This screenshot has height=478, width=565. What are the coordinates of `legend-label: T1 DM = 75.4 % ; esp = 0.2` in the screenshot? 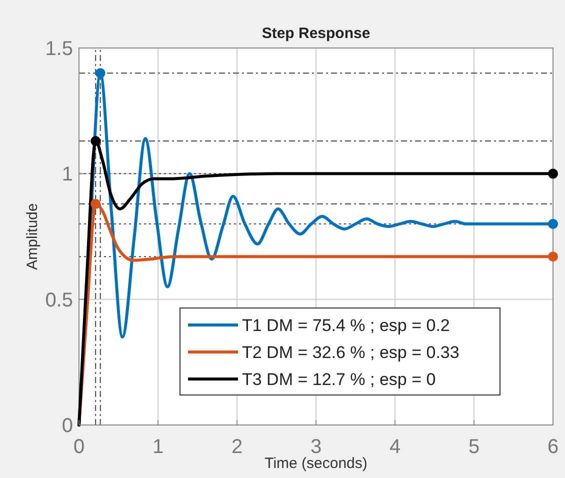 It's located at (346, 325).